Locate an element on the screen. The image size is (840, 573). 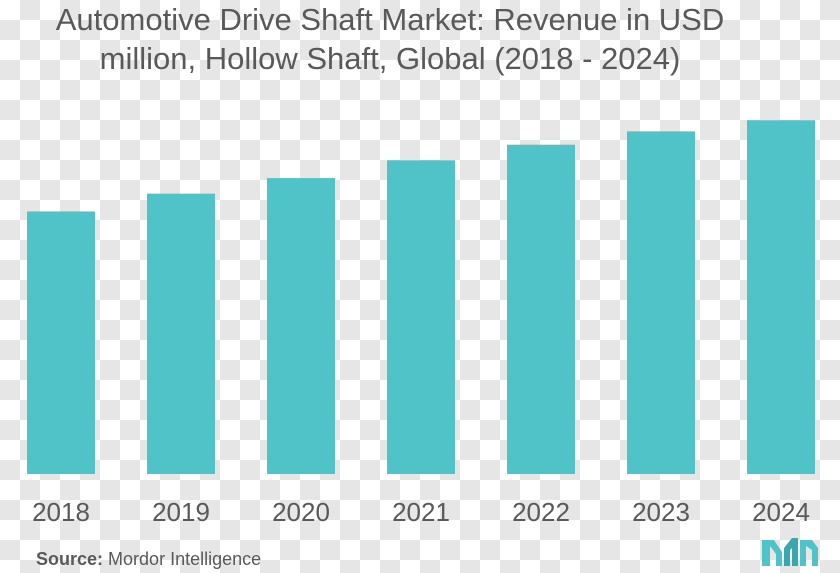
bar-2024 is located at coordinates (781, 297).